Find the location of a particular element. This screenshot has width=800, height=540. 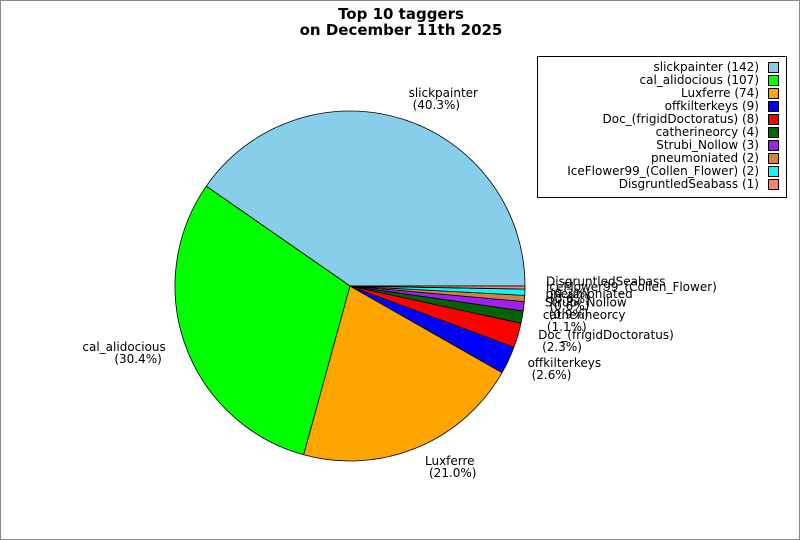

legend-item-strubi-nollow: Strubi_Nollow (3) is located at coordinates (662, 145).